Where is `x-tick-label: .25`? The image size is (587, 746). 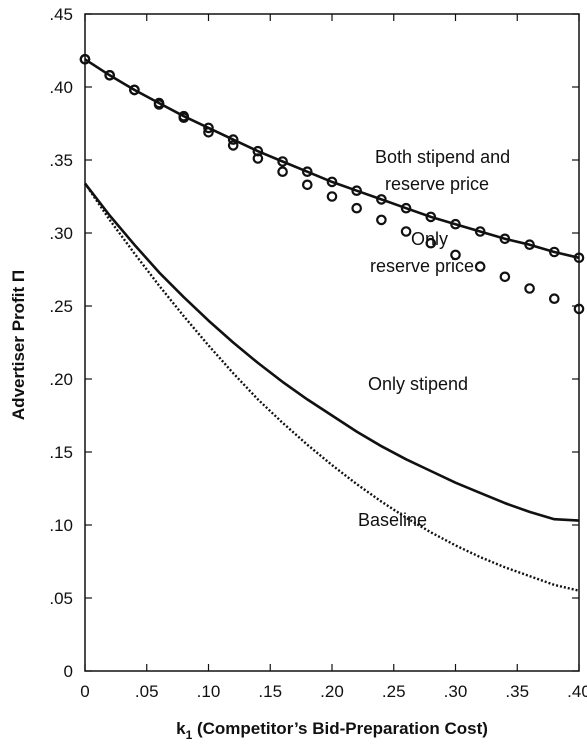
x-tick-label: .25 is located at coordinates (394, 691).